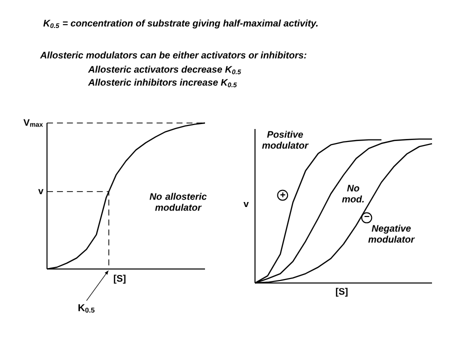  Describe the element at coordinates (86, 308) in the screenshot. I see `text: K$_{0.5}$` at that location.